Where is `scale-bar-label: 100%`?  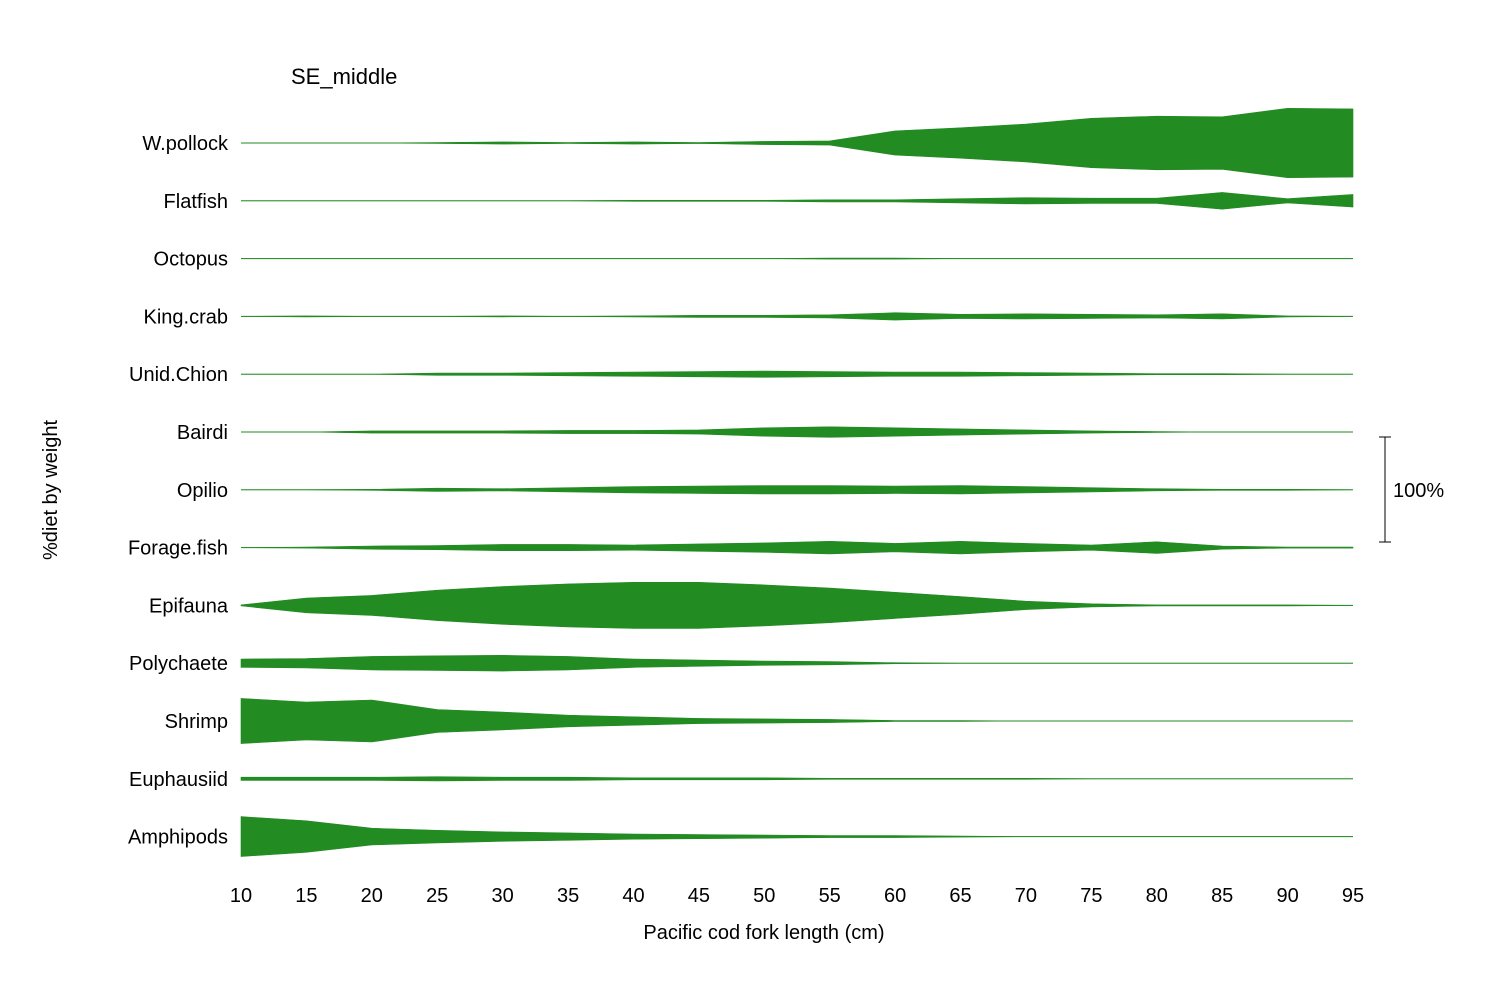 scale-bar-label: 100% is located at coordinates (1418, 491).